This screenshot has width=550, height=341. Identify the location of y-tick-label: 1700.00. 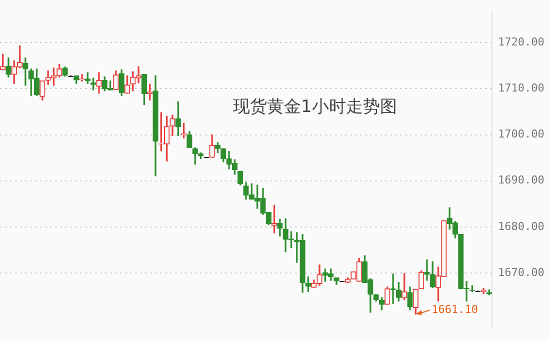
(521, 134).